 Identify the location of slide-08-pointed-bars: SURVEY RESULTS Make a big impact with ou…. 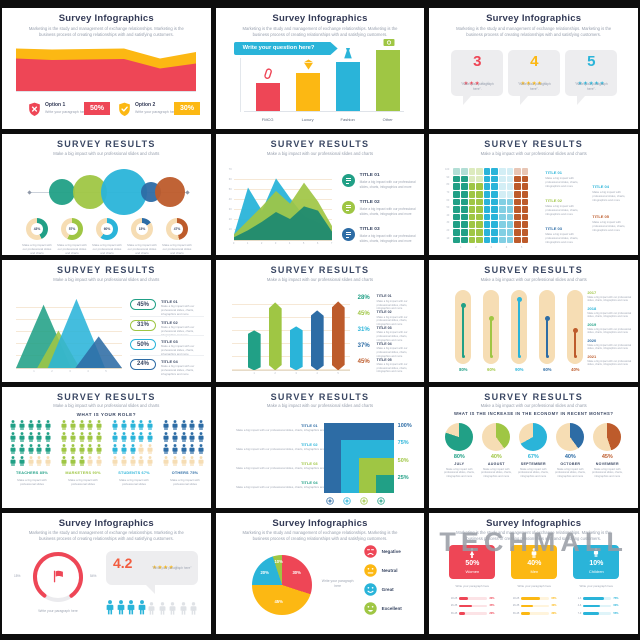
(320, 321).